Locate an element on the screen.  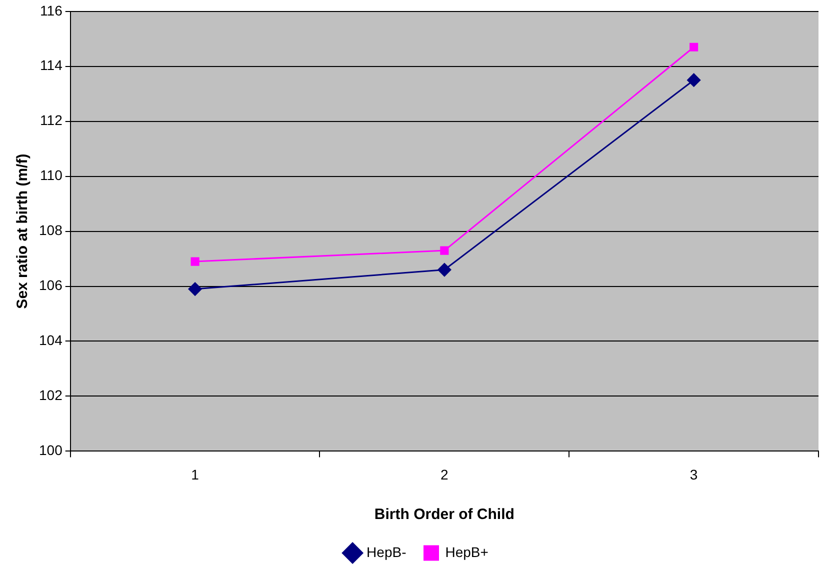
x-tick-label: 3 is located at coordinates (694, 474).